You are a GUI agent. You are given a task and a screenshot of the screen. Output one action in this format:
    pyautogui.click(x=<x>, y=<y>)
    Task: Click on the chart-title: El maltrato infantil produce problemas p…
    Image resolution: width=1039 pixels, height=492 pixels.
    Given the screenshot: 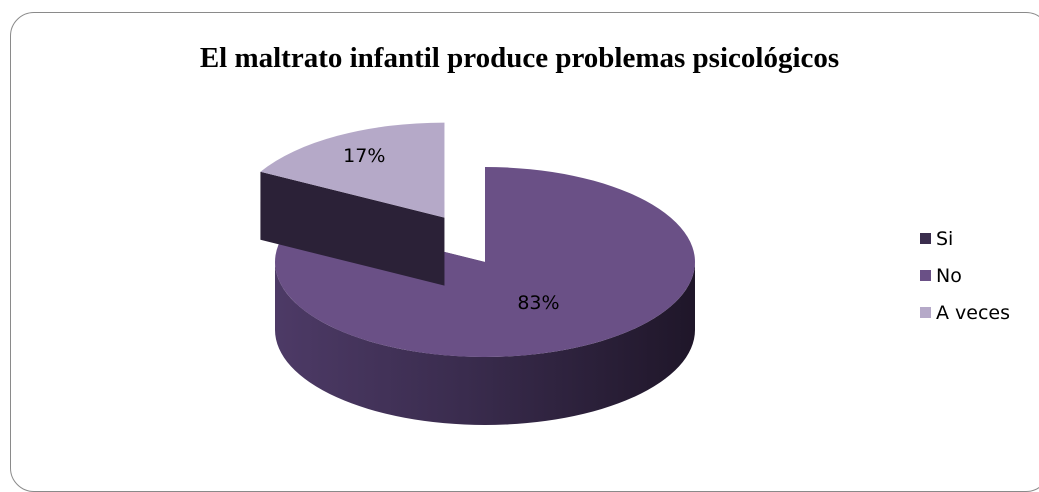 What is the action you would take?
    pyautogui.click(x=519, y=58)
    